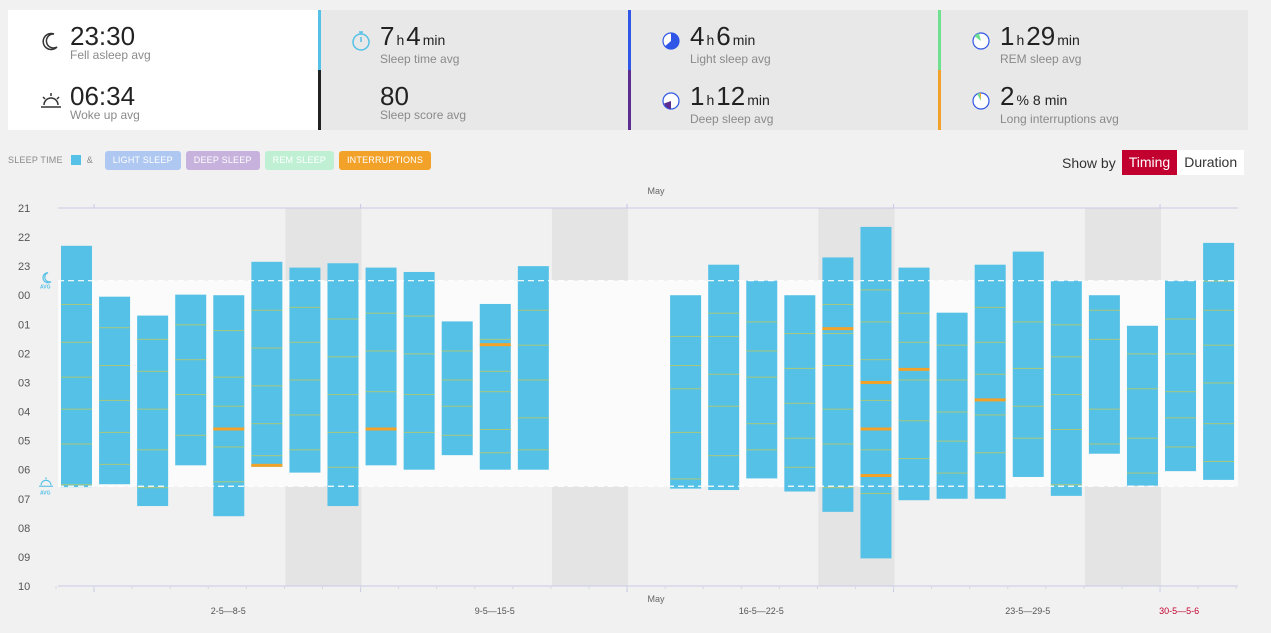 The height and width of the screenshot is (633, 1271). Describe the element at coordinates (361, 41) in the screenshot. I see `stopwatch-icon` at that location.